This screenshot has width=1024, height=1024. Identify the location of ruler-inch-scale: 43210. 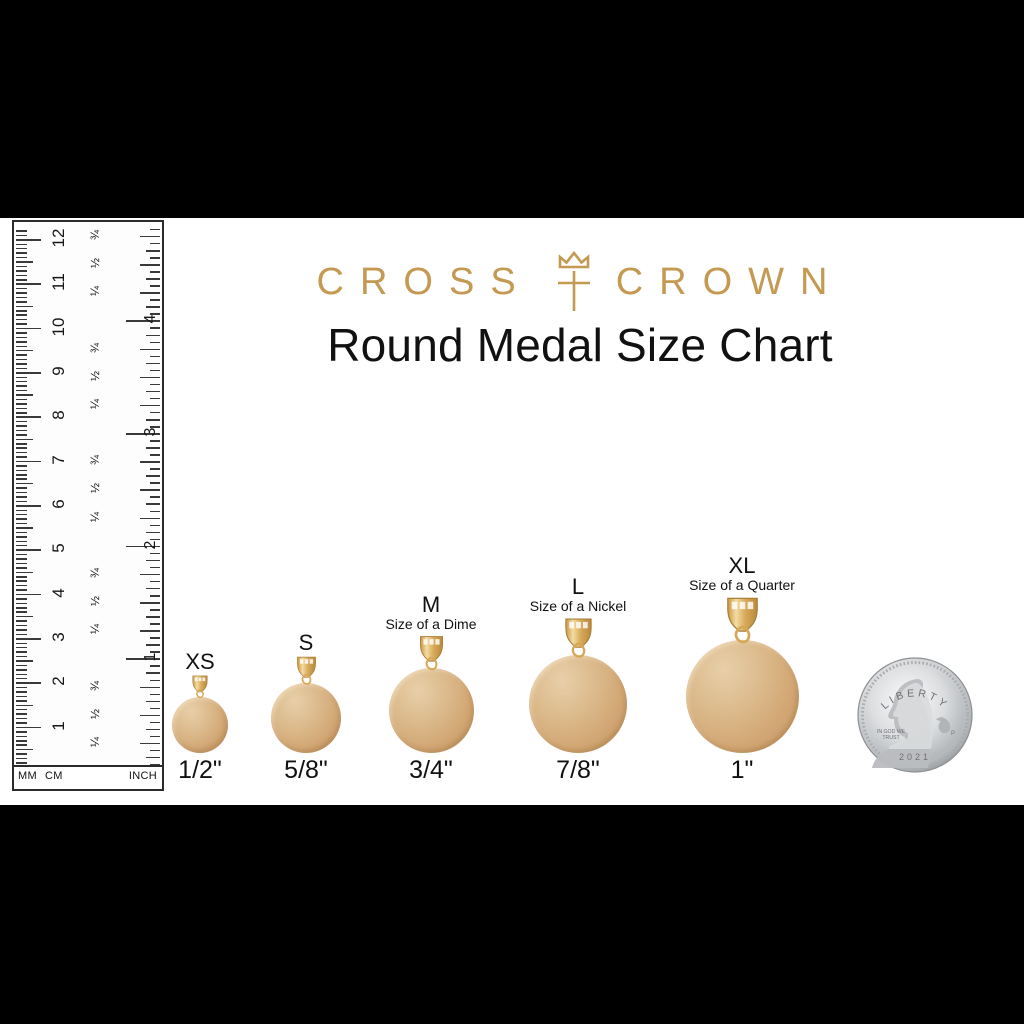
(134, 505).